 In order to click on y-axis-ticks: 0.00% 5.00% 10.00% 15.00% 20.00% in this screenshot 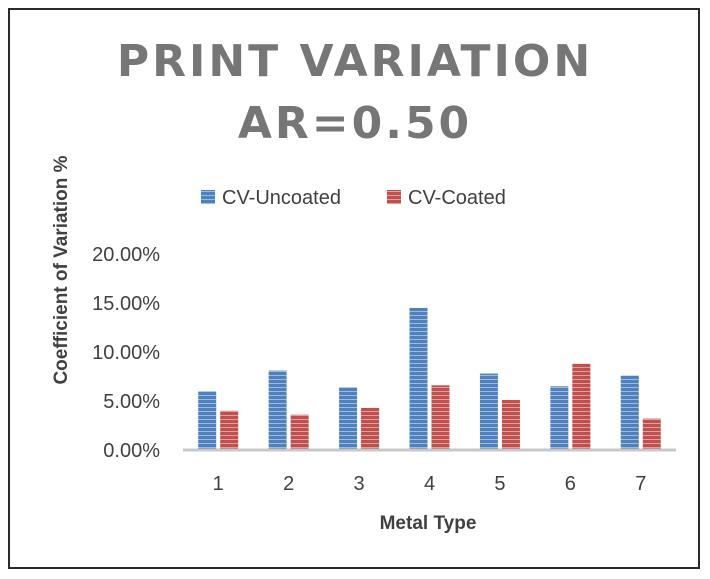, I will do `click(126, 353)`.